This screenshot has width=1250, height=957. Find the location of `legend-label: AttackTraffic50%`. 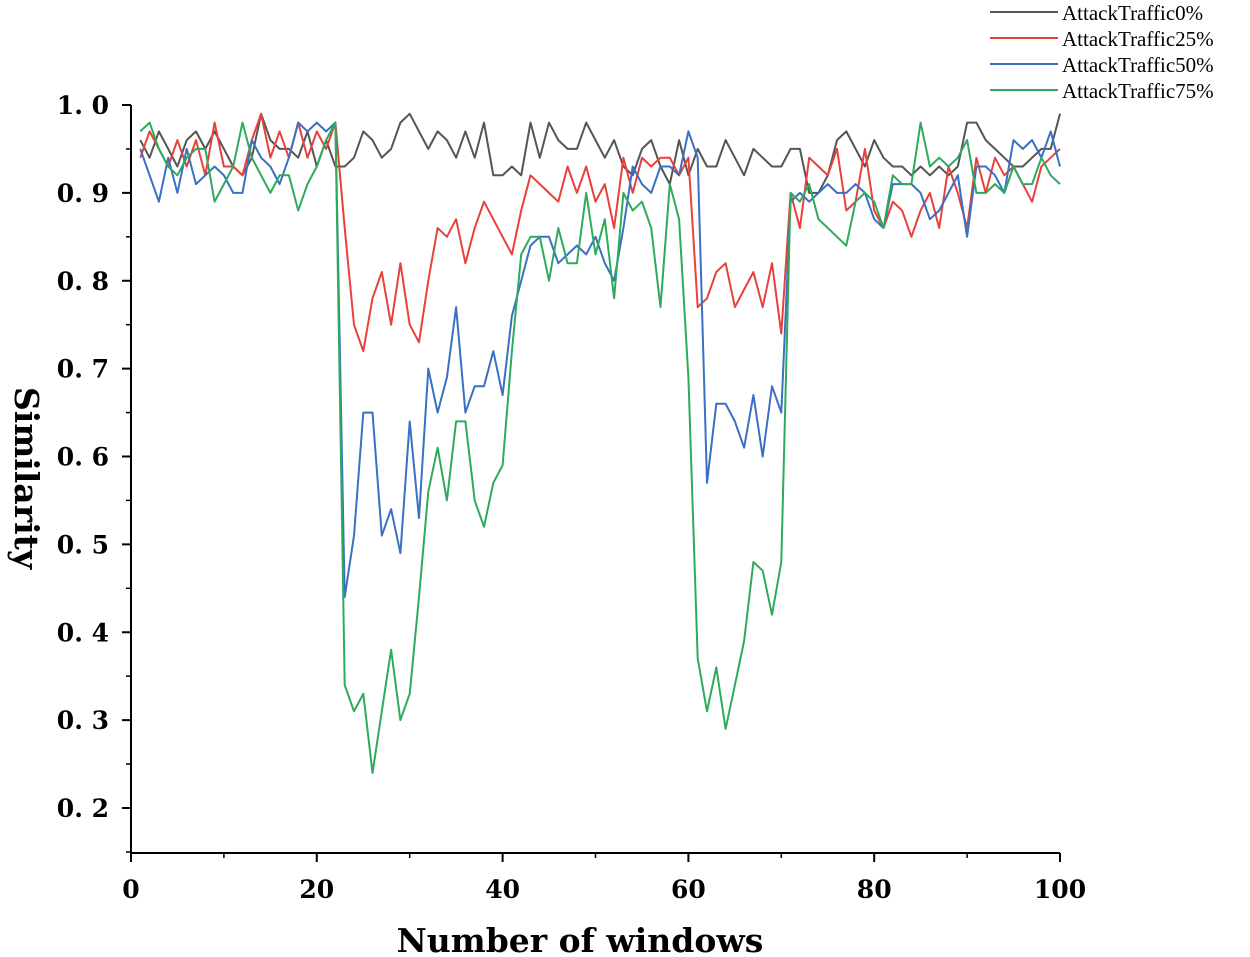

legend-label: AttackTraffic50% is located at coordinates (1138, 65).